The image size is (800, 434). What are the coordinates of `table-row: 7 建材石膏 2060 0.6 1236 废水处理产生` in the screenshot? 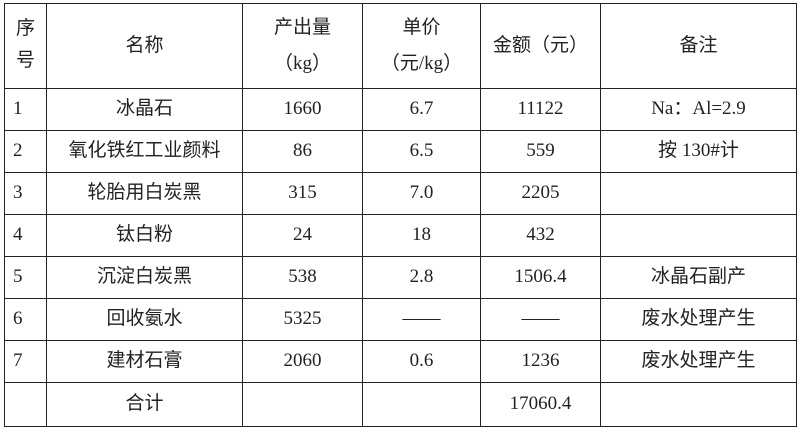 It's located at (400, 361).